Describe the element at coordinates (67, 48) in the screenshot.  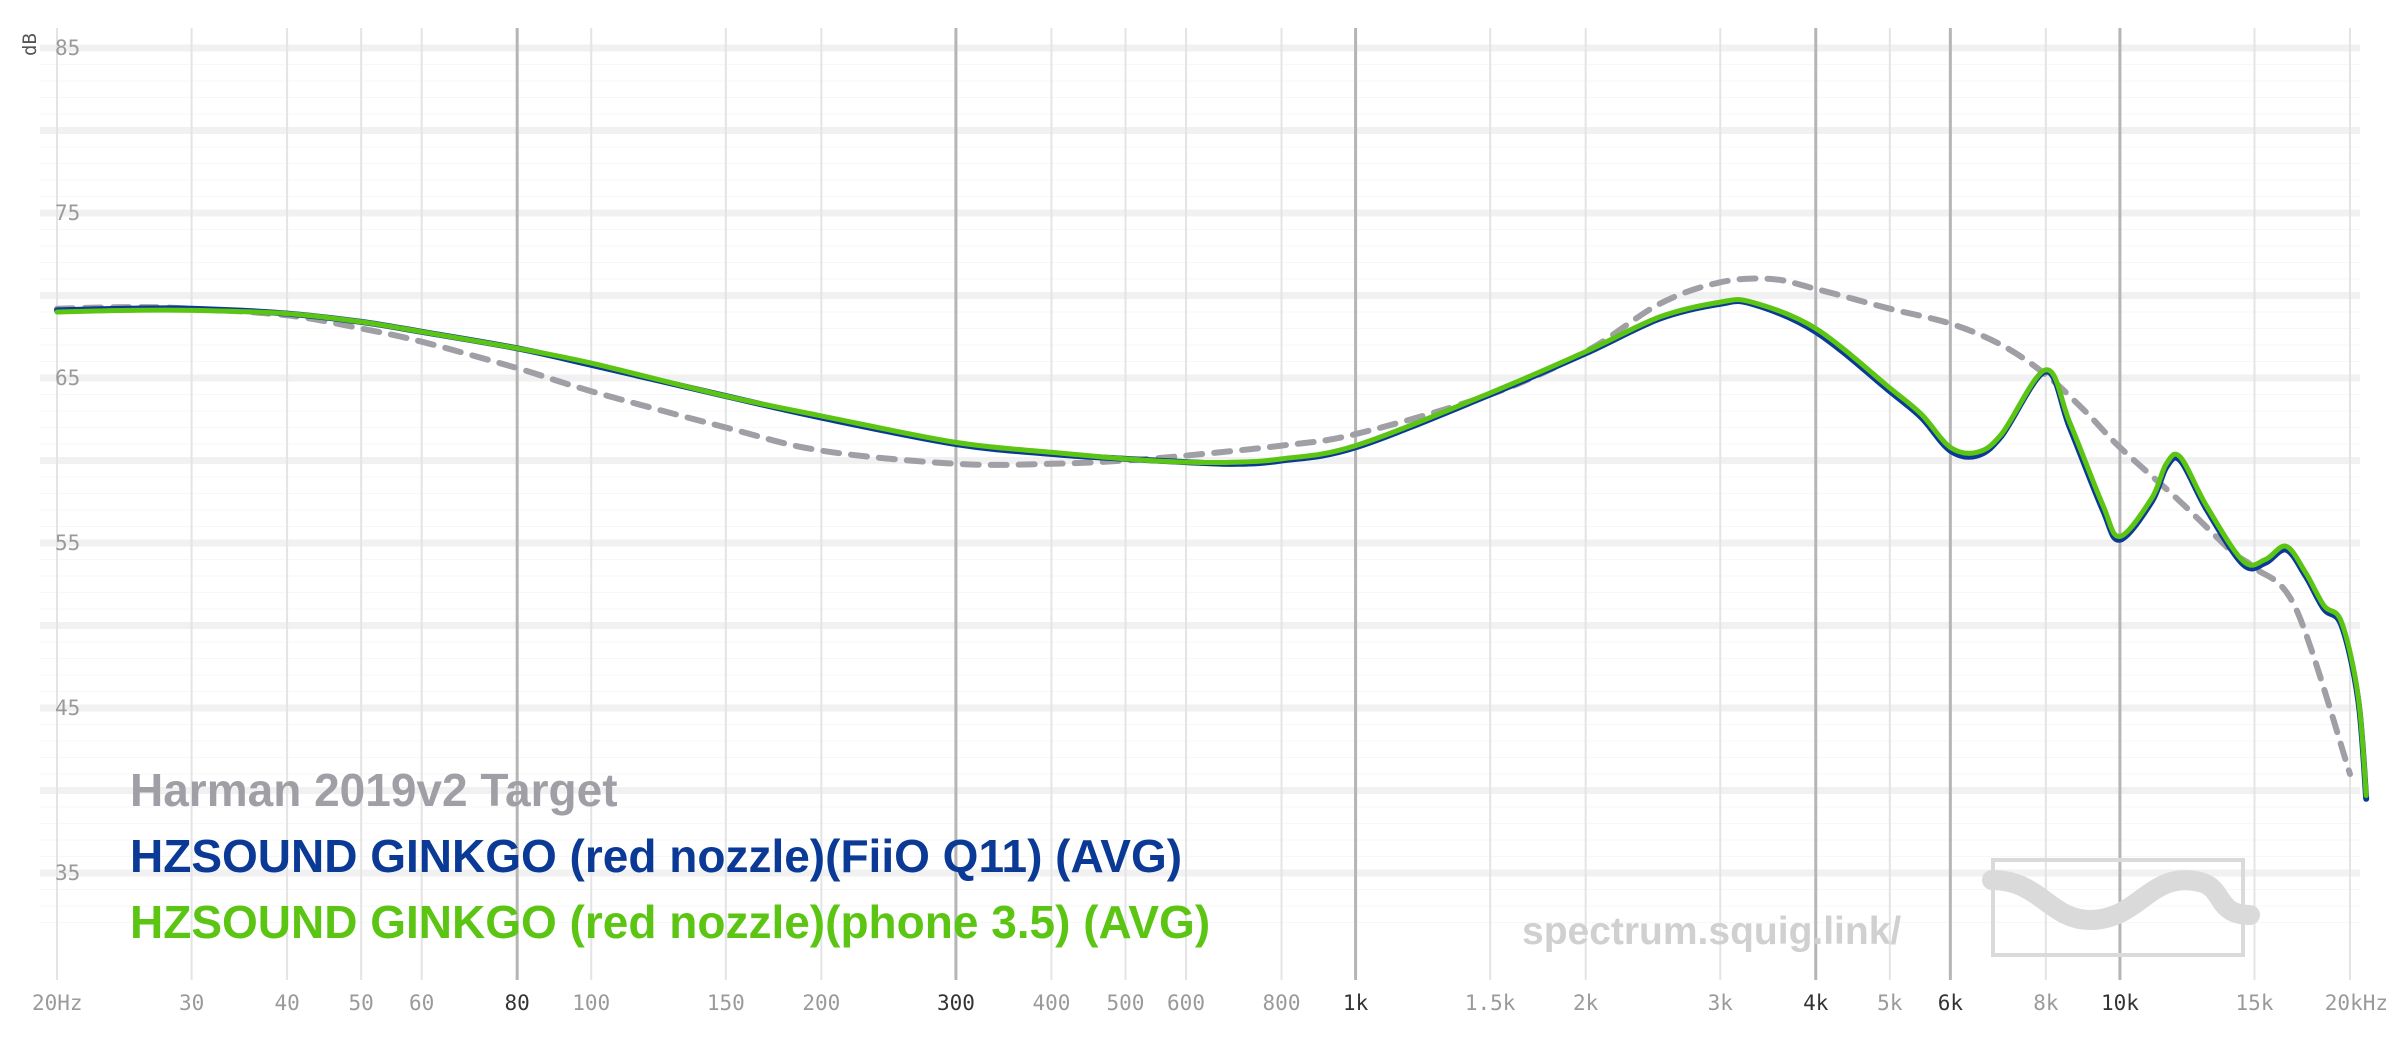
I see `y-tick-label: 85` at that location.